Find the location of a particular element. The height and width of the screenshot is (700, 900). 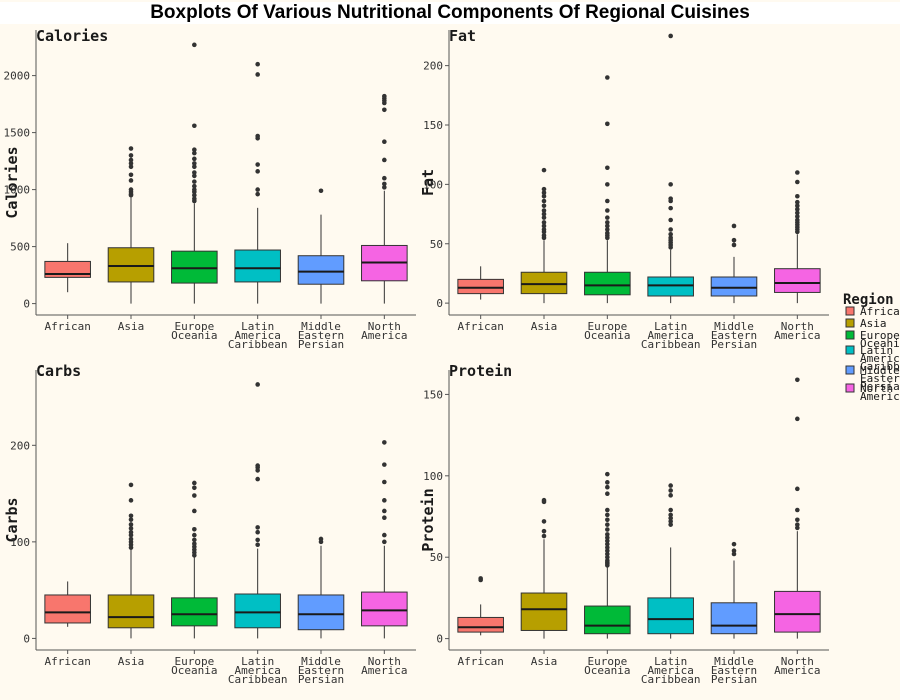

x-tick-label: Middle Eastern Persian is located at coordinates (321, 670).